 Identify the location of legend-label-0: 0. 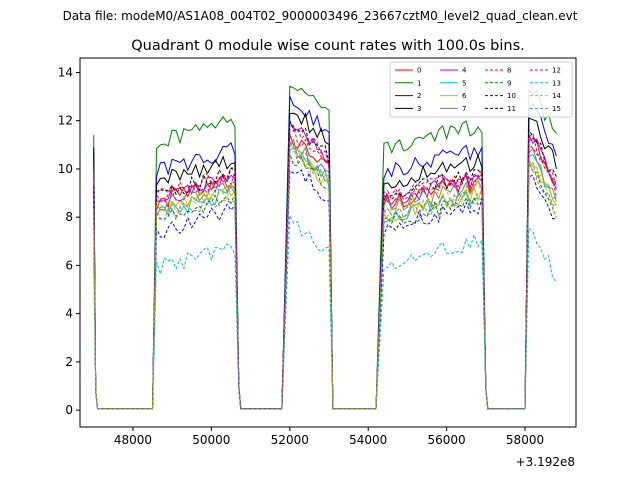
(419, 71).